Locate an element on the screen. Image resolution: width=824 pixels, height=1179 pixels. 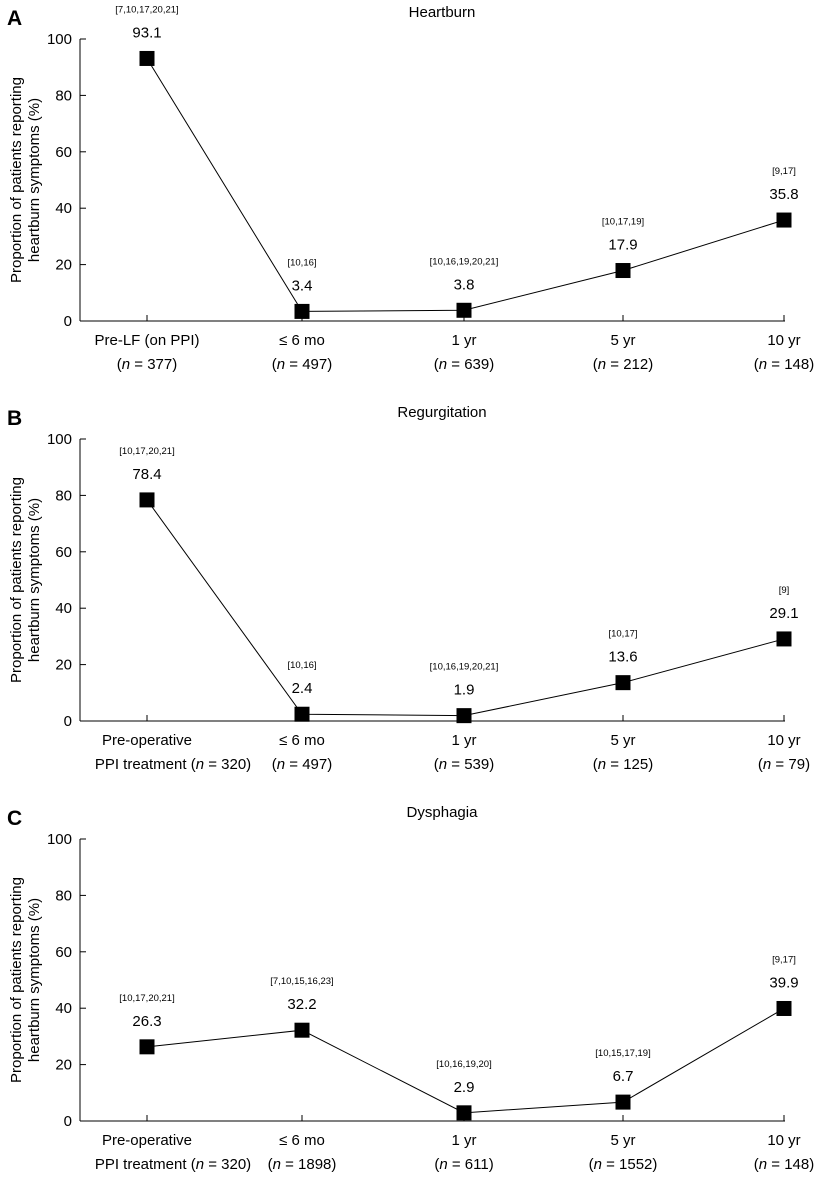
reference-label: [10,17] is located at coordinates (622, 634).